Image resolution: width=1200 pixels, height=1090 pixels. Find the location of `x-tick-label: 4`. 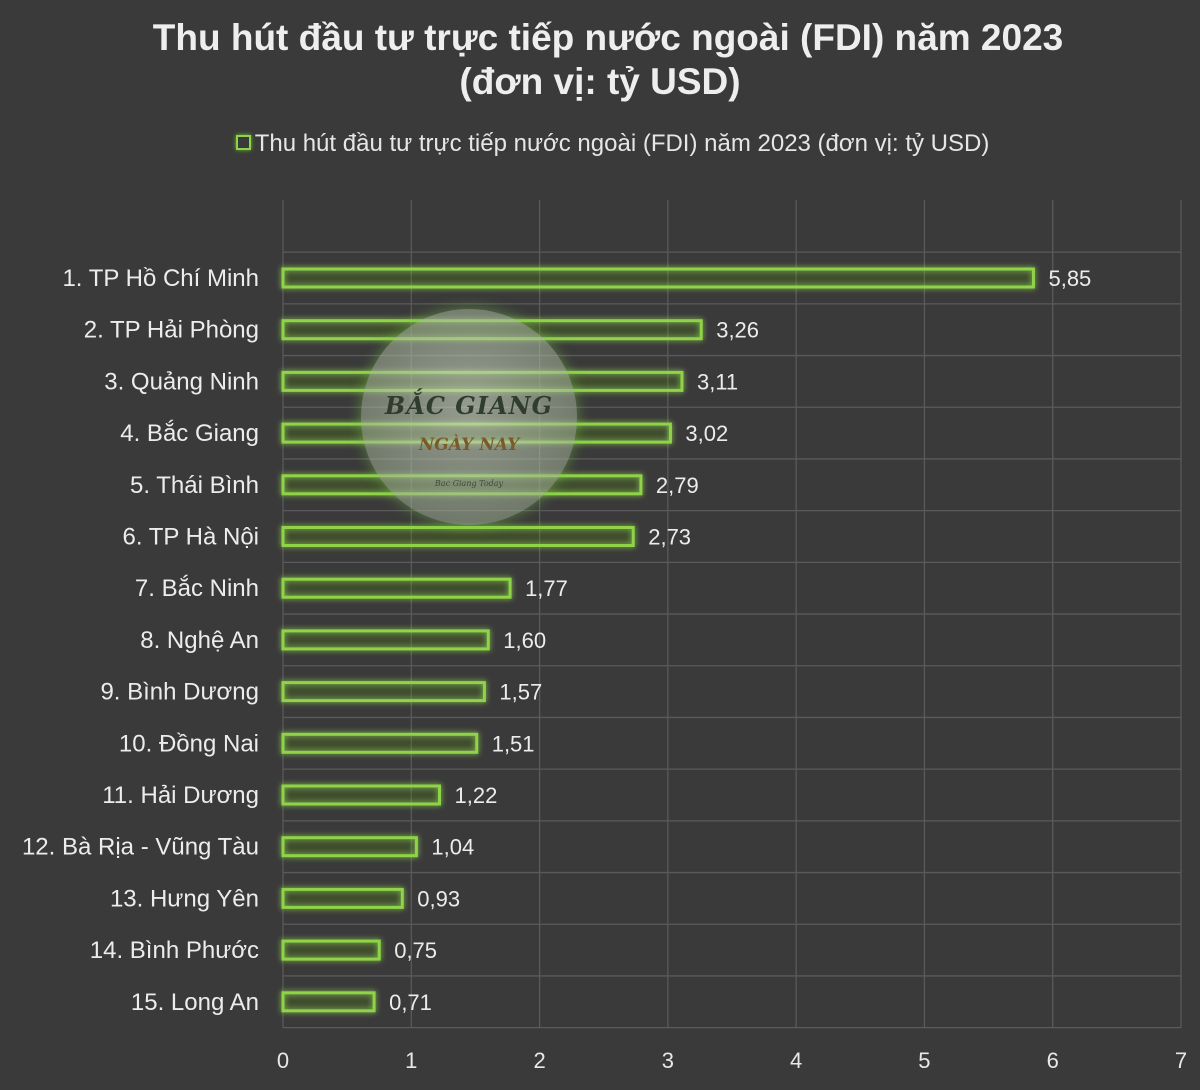

x-tick-label: 4 is located at coordinates (796, 1060).